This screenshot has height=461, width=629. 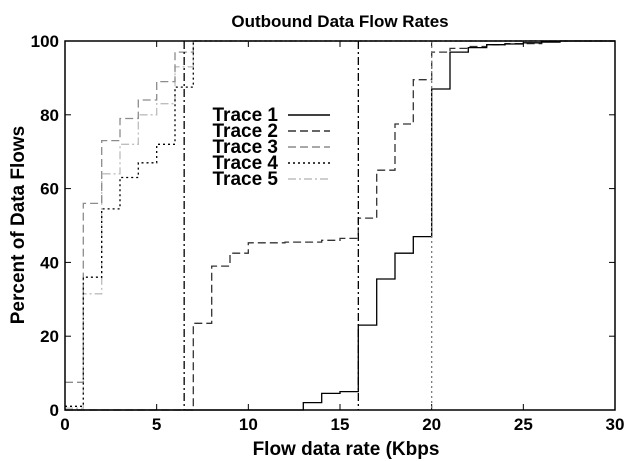 I want to click on legend-label: Trace 5, so click(x=246, y=179).